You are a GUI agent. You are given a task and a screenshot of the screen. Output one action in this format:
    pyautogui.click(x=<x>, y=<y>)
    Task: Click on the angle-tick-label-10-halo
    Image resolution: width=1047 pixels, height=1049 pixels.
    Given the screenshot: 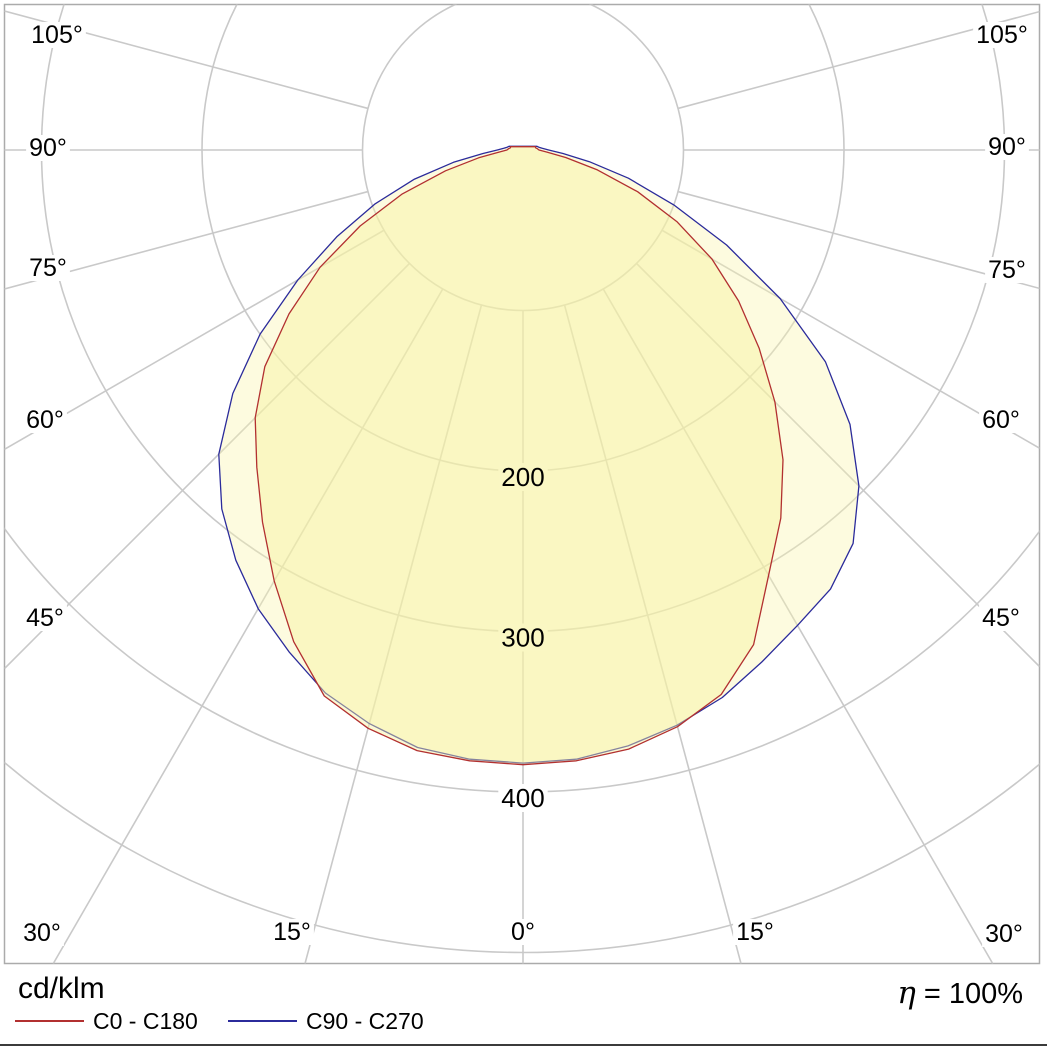 What is the action you would take?
    pyautogui.click(x=1001, y=618)
    